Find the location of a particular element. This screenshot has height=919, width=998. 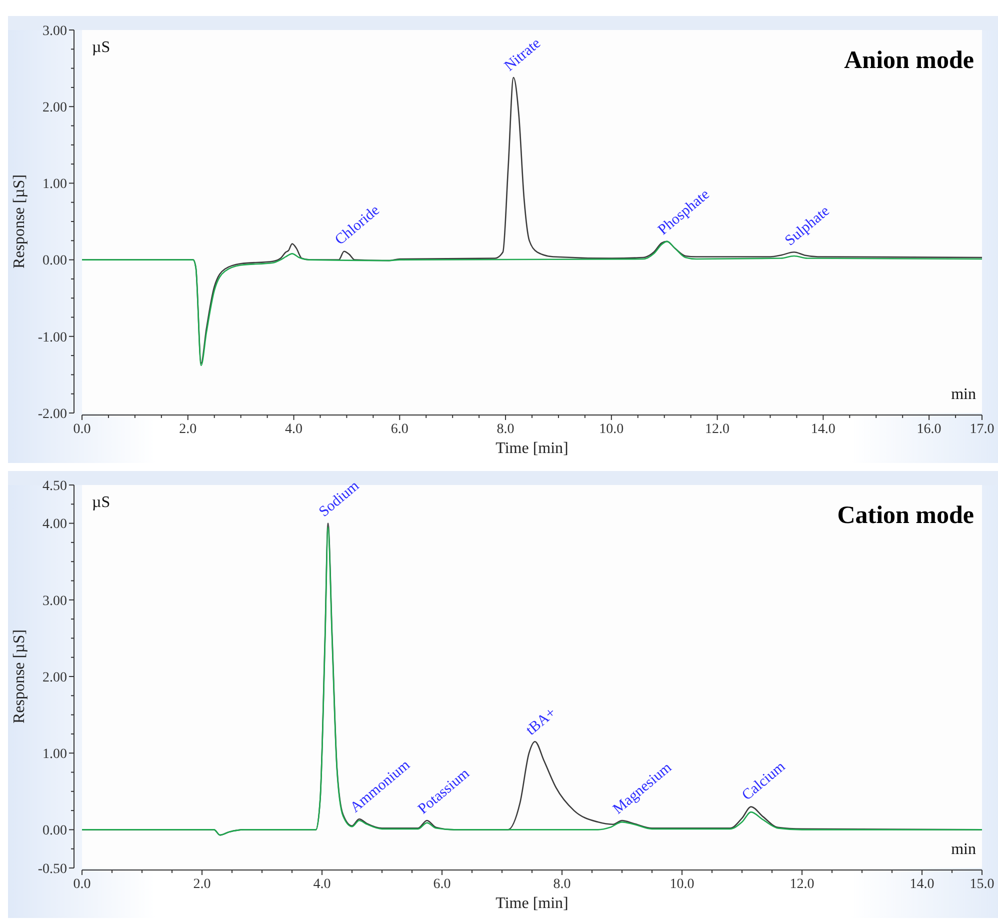

x-tick-label: 17.0 is located at coordinates (982, 429).